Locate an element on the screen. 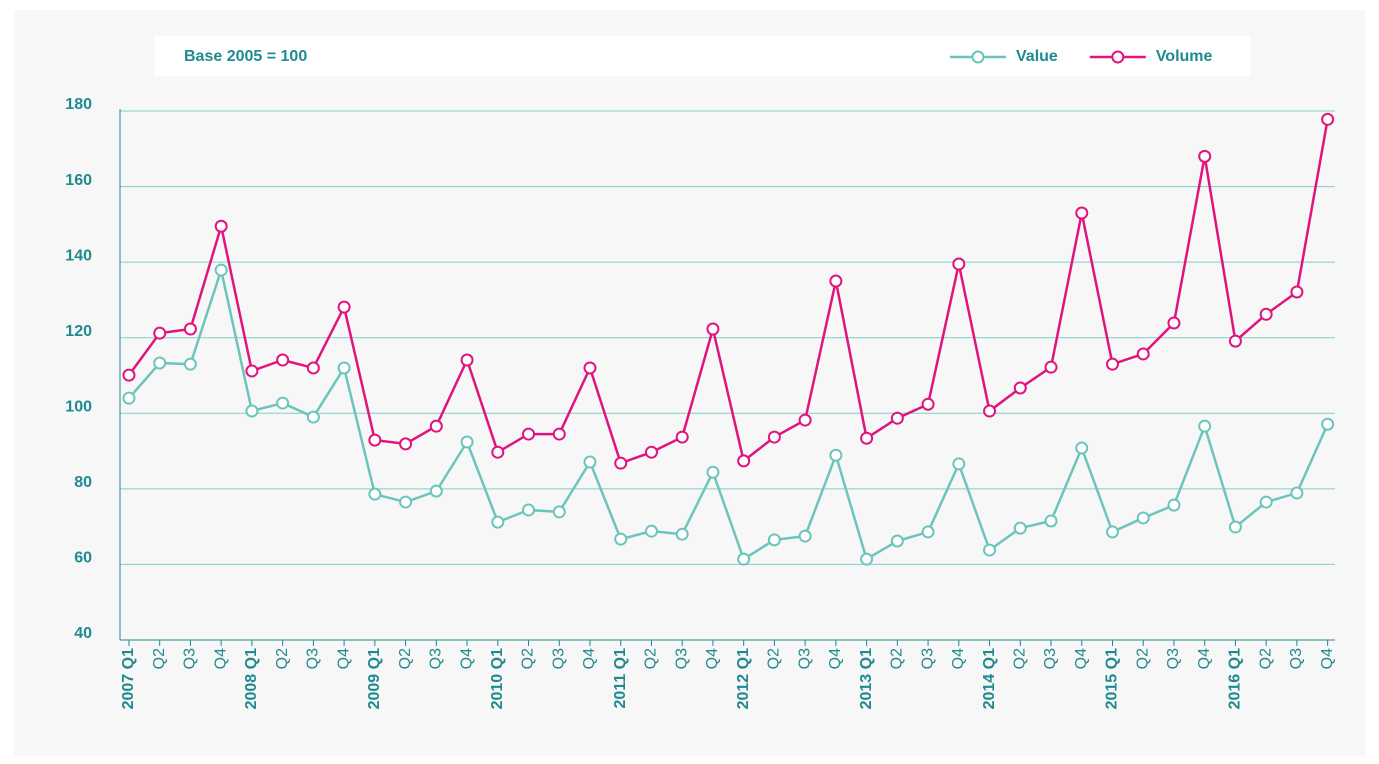 This screenshot has height=764, width=1379. subtitle: Base 2005 = 100 is located at coordinates (245, 56).